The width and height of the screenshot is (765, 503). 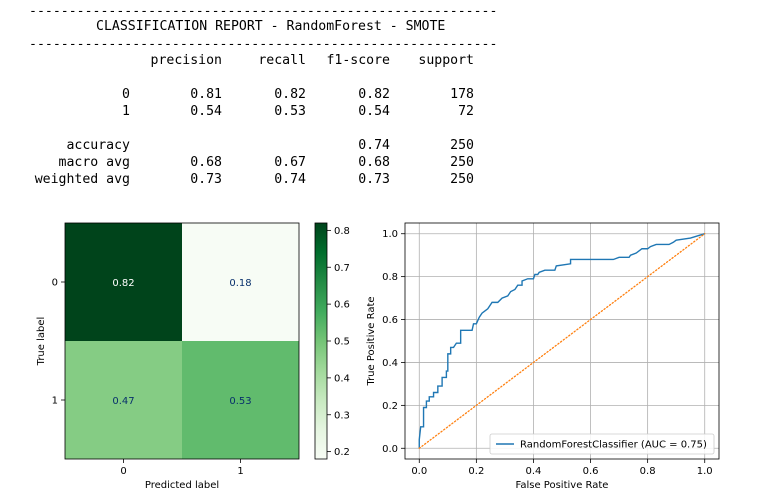 What do you see at coordinates (534, 471) in the screenshot?
I see `roc-x-tick-label: 0.4` at bounding box center [534, 471].